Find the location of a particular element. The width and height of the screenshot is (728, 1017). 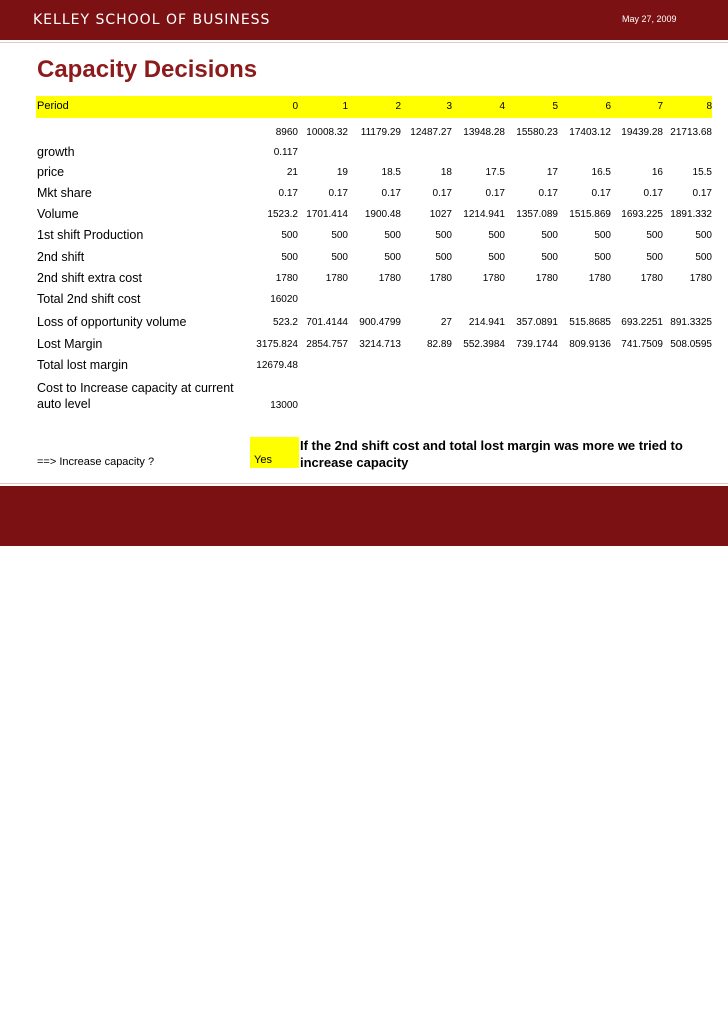

table-cell: 21 is located at coordinates (292, 172).